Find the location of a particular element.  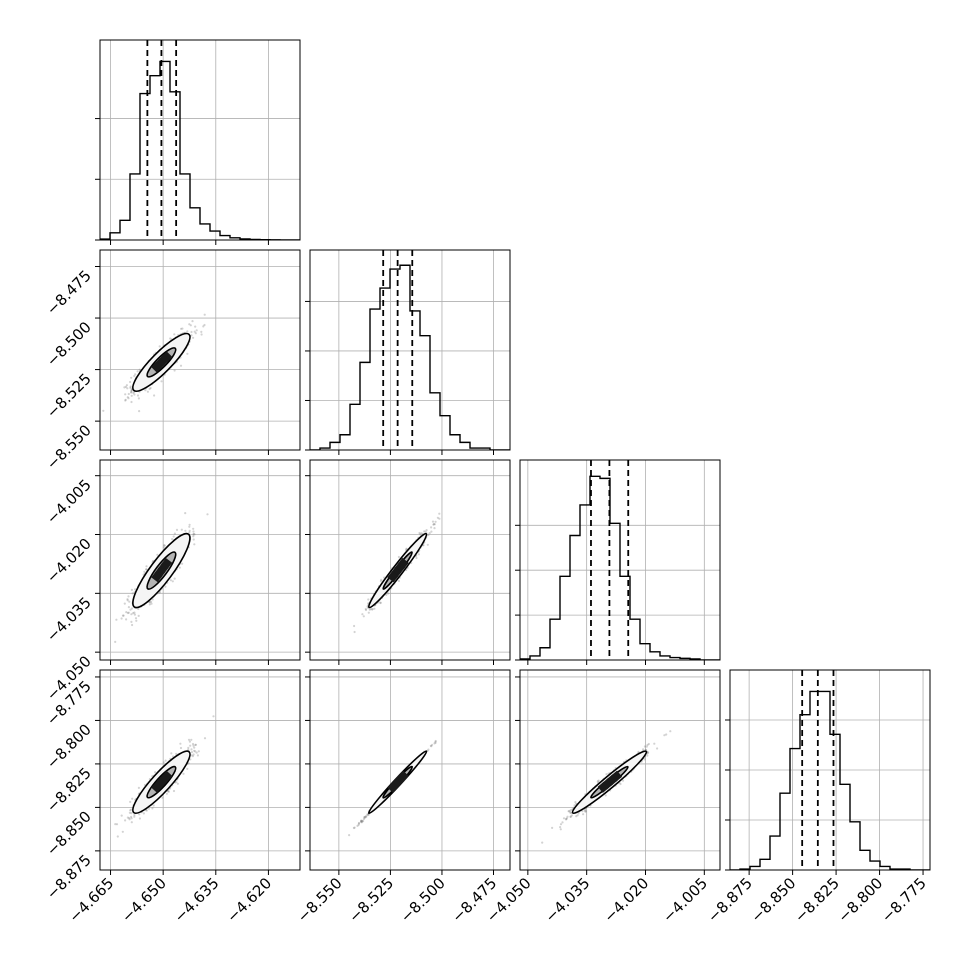

y-tick-label: −4.020 is located at coordinates (69, 561).